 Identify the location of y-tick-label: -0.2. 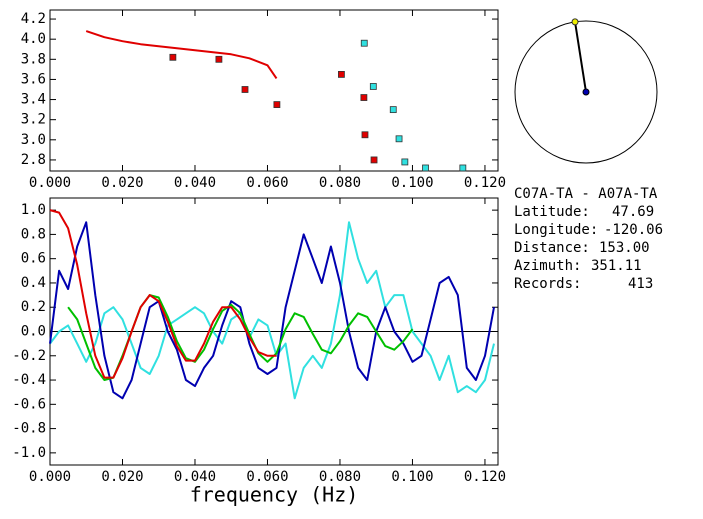
(29, 356).